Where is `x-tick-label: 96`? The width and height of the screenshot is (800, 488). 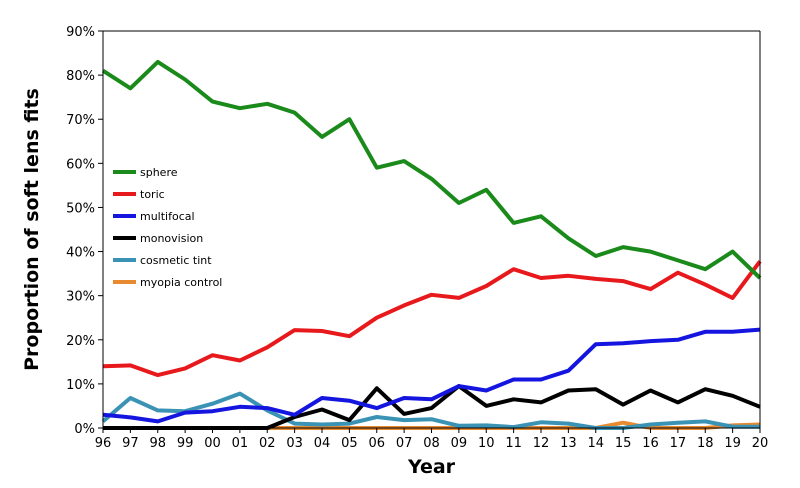 x-tick-label: 96 is located at coordinates (103, 443).